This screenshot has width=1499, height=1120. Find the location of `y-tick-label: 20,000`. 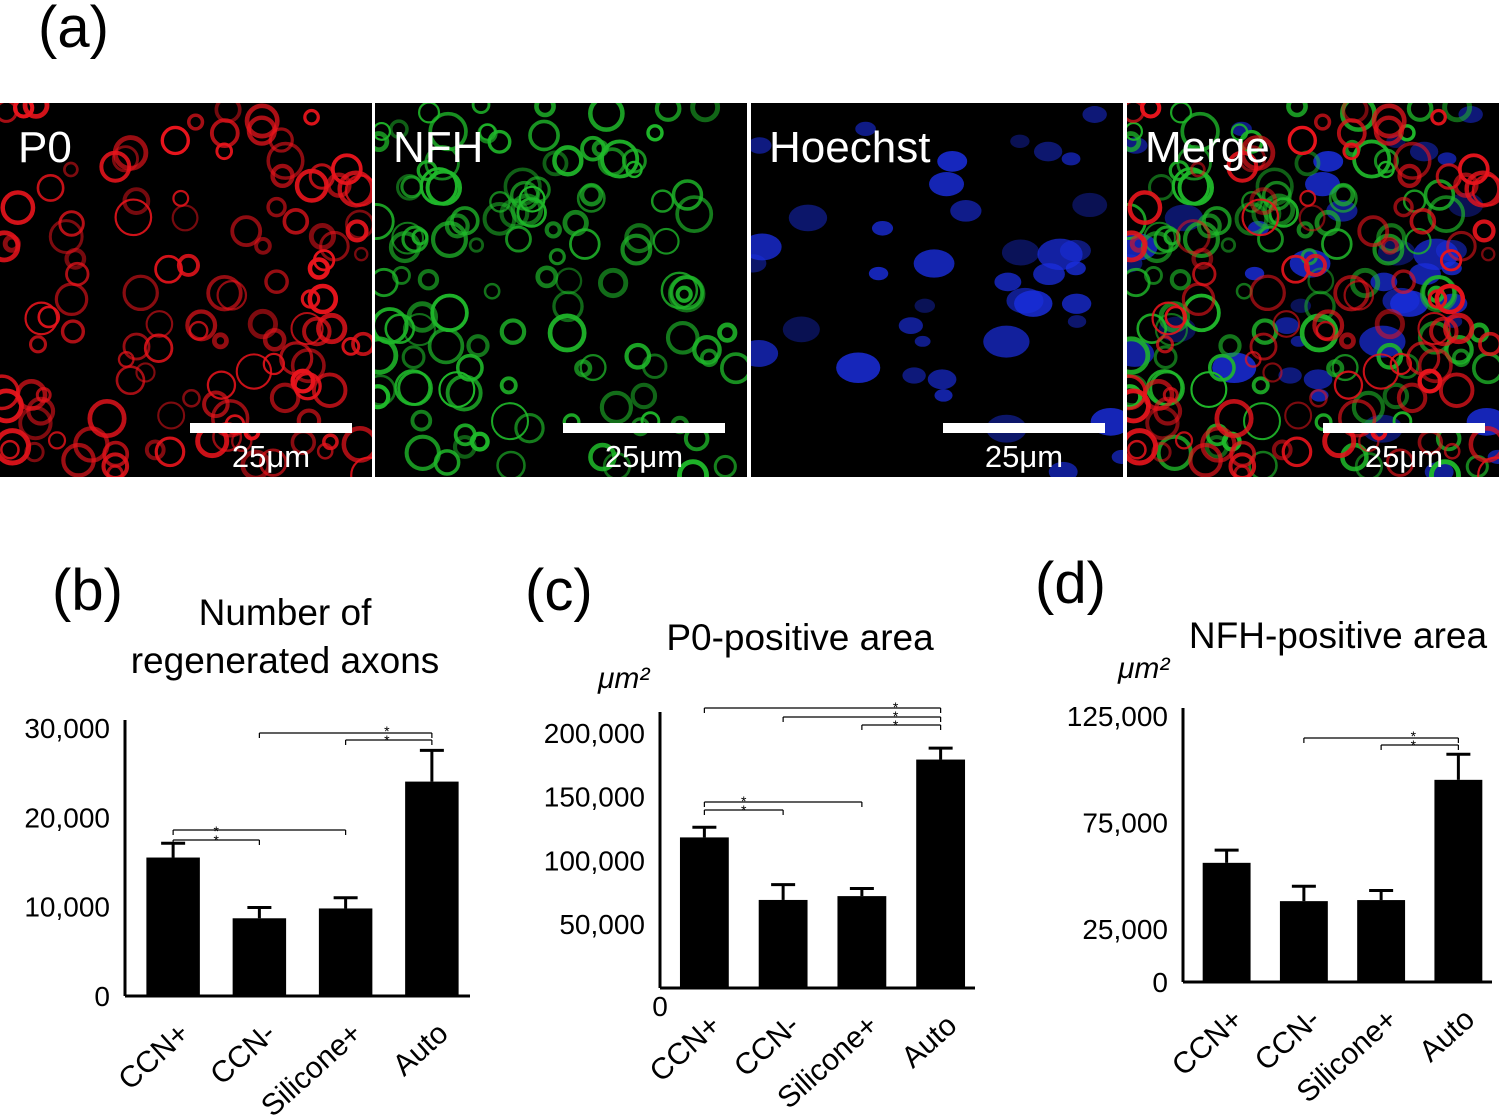

y-tick-label: 20,000 is located at coordinates (67, 817).